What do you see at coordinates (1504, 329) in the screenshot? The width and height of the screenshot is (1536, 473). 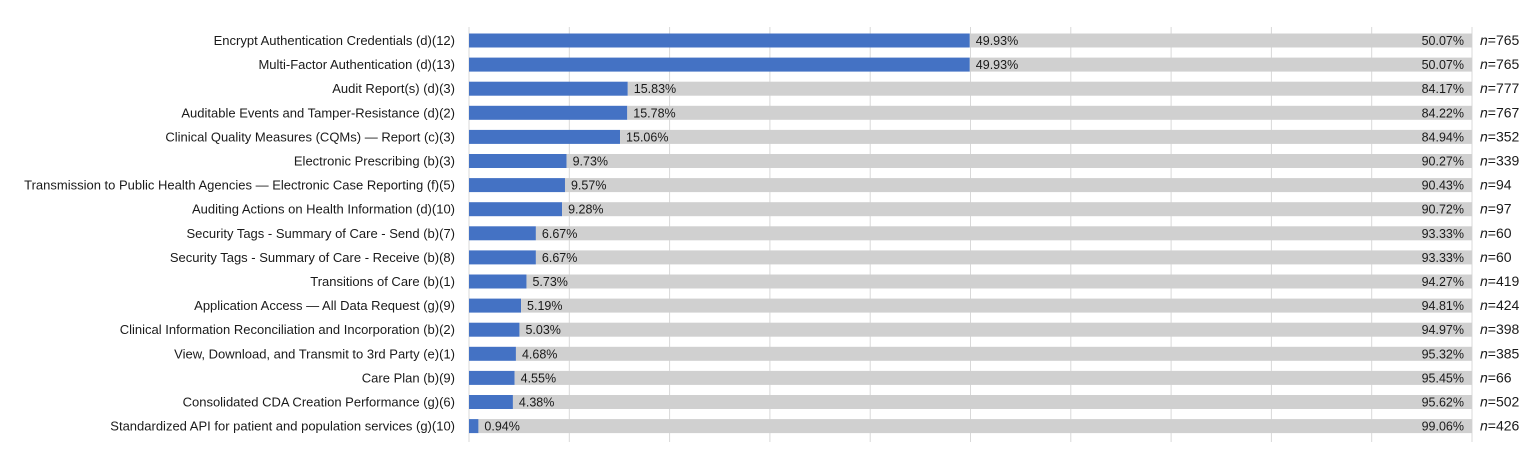 I see `sample-size-value: =398` at bounding box center [1504, 329].